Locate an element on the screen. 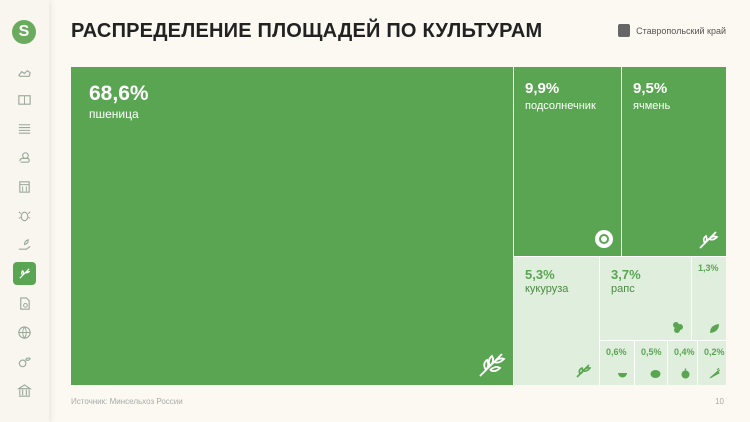 Image resolution: width=750 pixels, height=422 pixels. tile-other-2: 0,6% is located at coordinates (617, 363).